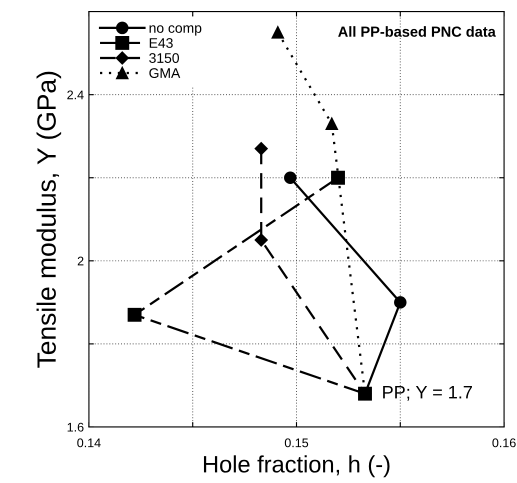  I want to click on legend-label: no comp, so click(176, 30).